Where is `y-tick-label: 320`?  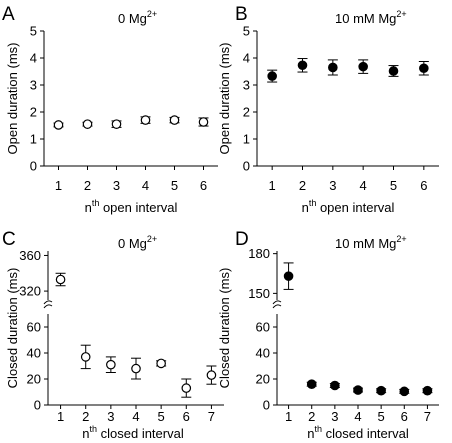
y-tick-label: 320 is located at coordinates (30, 291).